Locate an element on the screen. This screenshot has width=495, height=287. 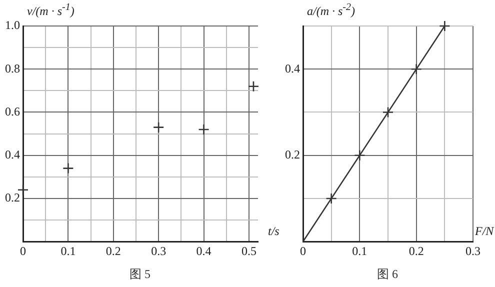
x-axis-title: t/s is located at coordinates (274, 231).